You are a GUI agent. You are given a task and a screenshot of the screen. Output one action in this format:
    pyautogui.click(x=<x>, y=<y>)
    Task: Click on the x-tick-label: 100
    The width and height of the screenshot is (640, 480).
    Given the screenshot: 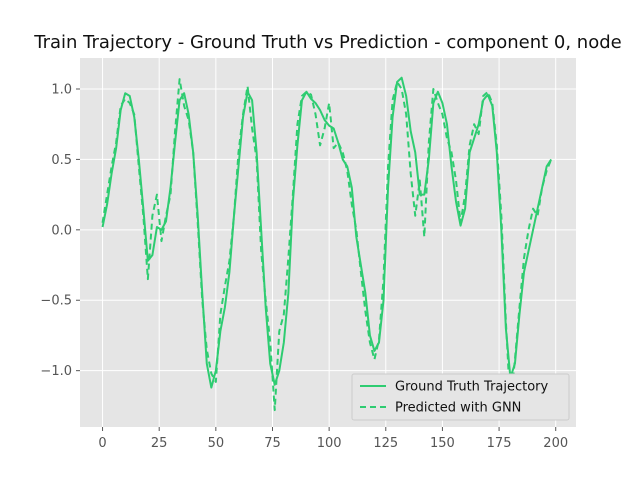 What is the action you would take?
    pyautogui.click(x=329, y=443)
    